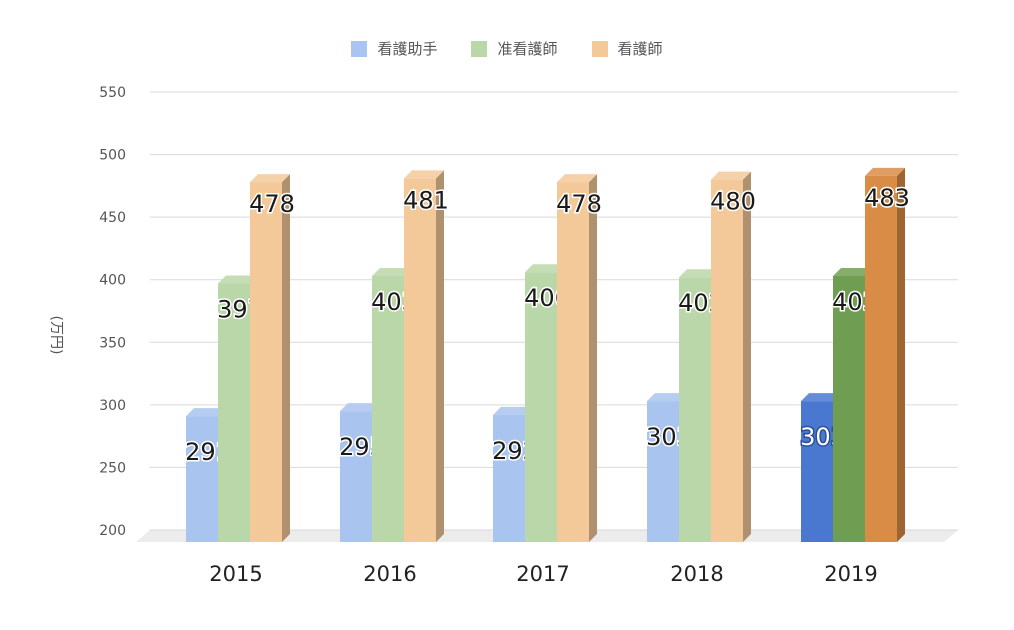  What do you see at coordinates (235, 574) in the screenshot?
I see `x-tick-label: 2015` at bounding box center [235, 574].